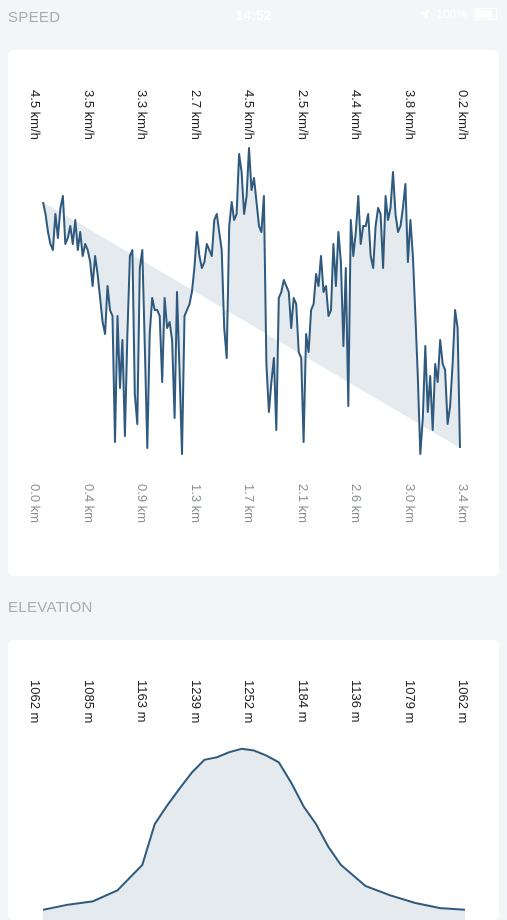 The image size is (507, 920). I want to click on speed-top-label-0: 4.5 km/h, so click(35, 115).